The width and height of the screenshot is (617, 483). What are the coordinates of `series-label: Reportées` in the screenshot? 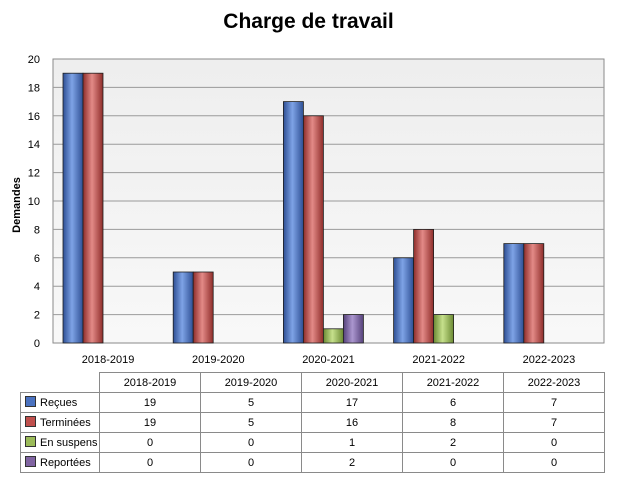 It's located at (60, 462).